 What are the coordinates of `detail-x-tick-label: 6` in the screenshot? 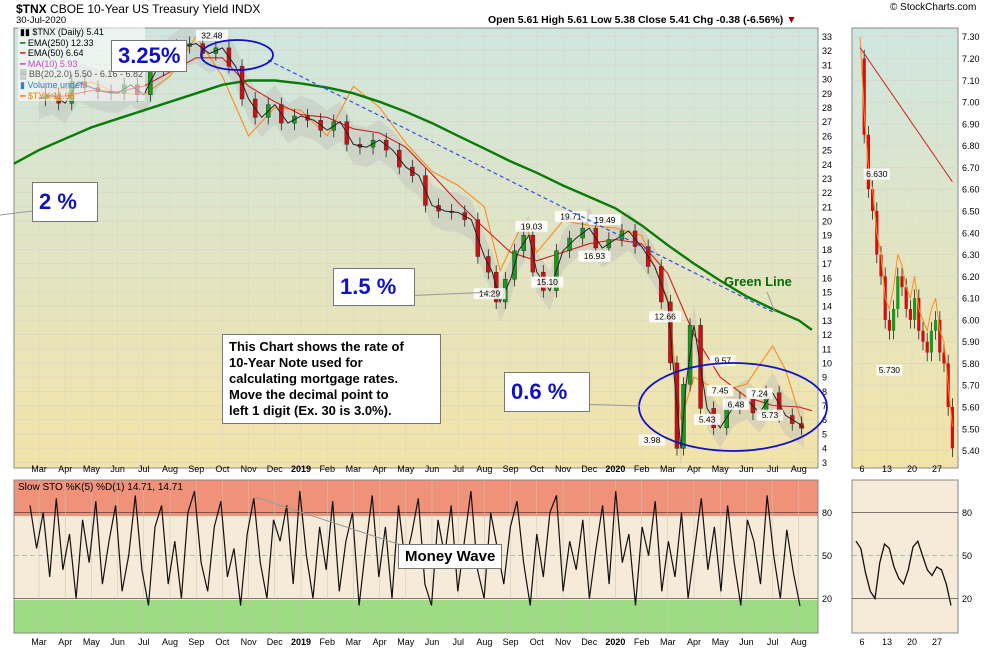 It's located at (861, 469).